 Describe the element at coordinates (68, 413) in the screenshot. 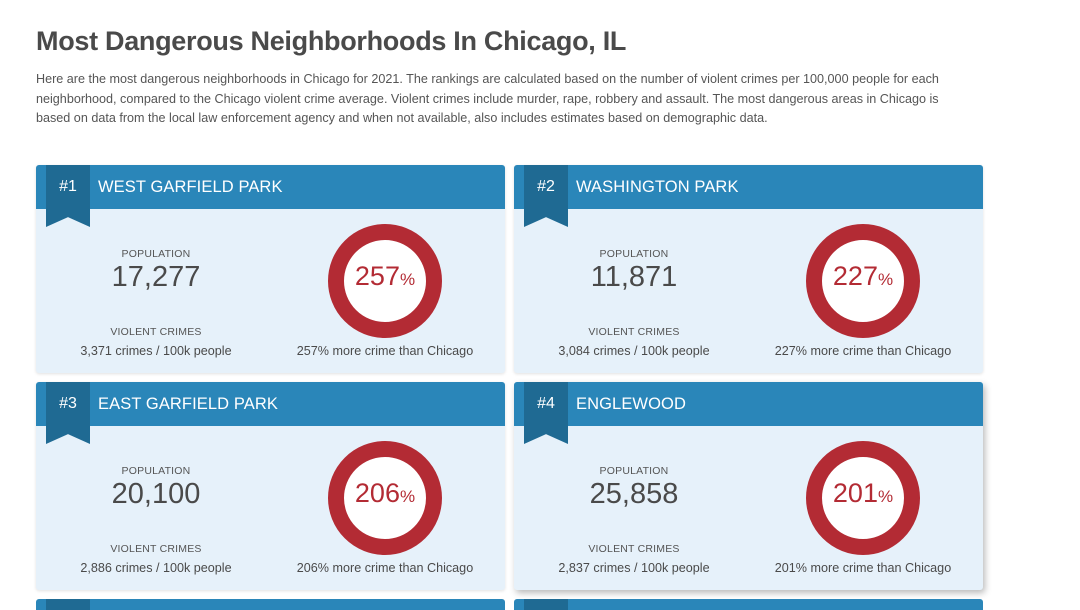

I see `bookmark-ribbon-icon: #3` at that location.